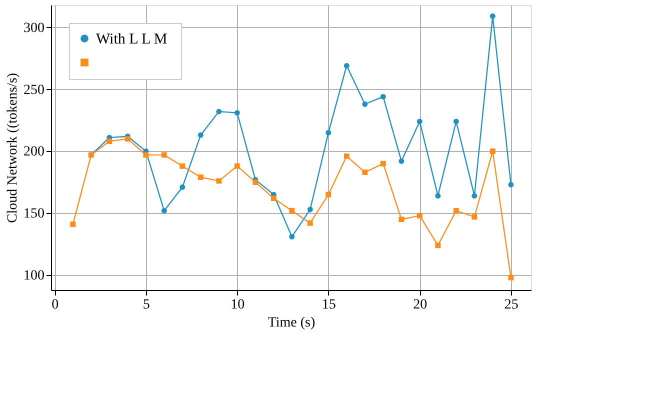 This screenshot has height=402, width=654. Describe the element at coordinates (292, 323) in the screenshot. I see `x-axis-title: Time (s)` at that location.